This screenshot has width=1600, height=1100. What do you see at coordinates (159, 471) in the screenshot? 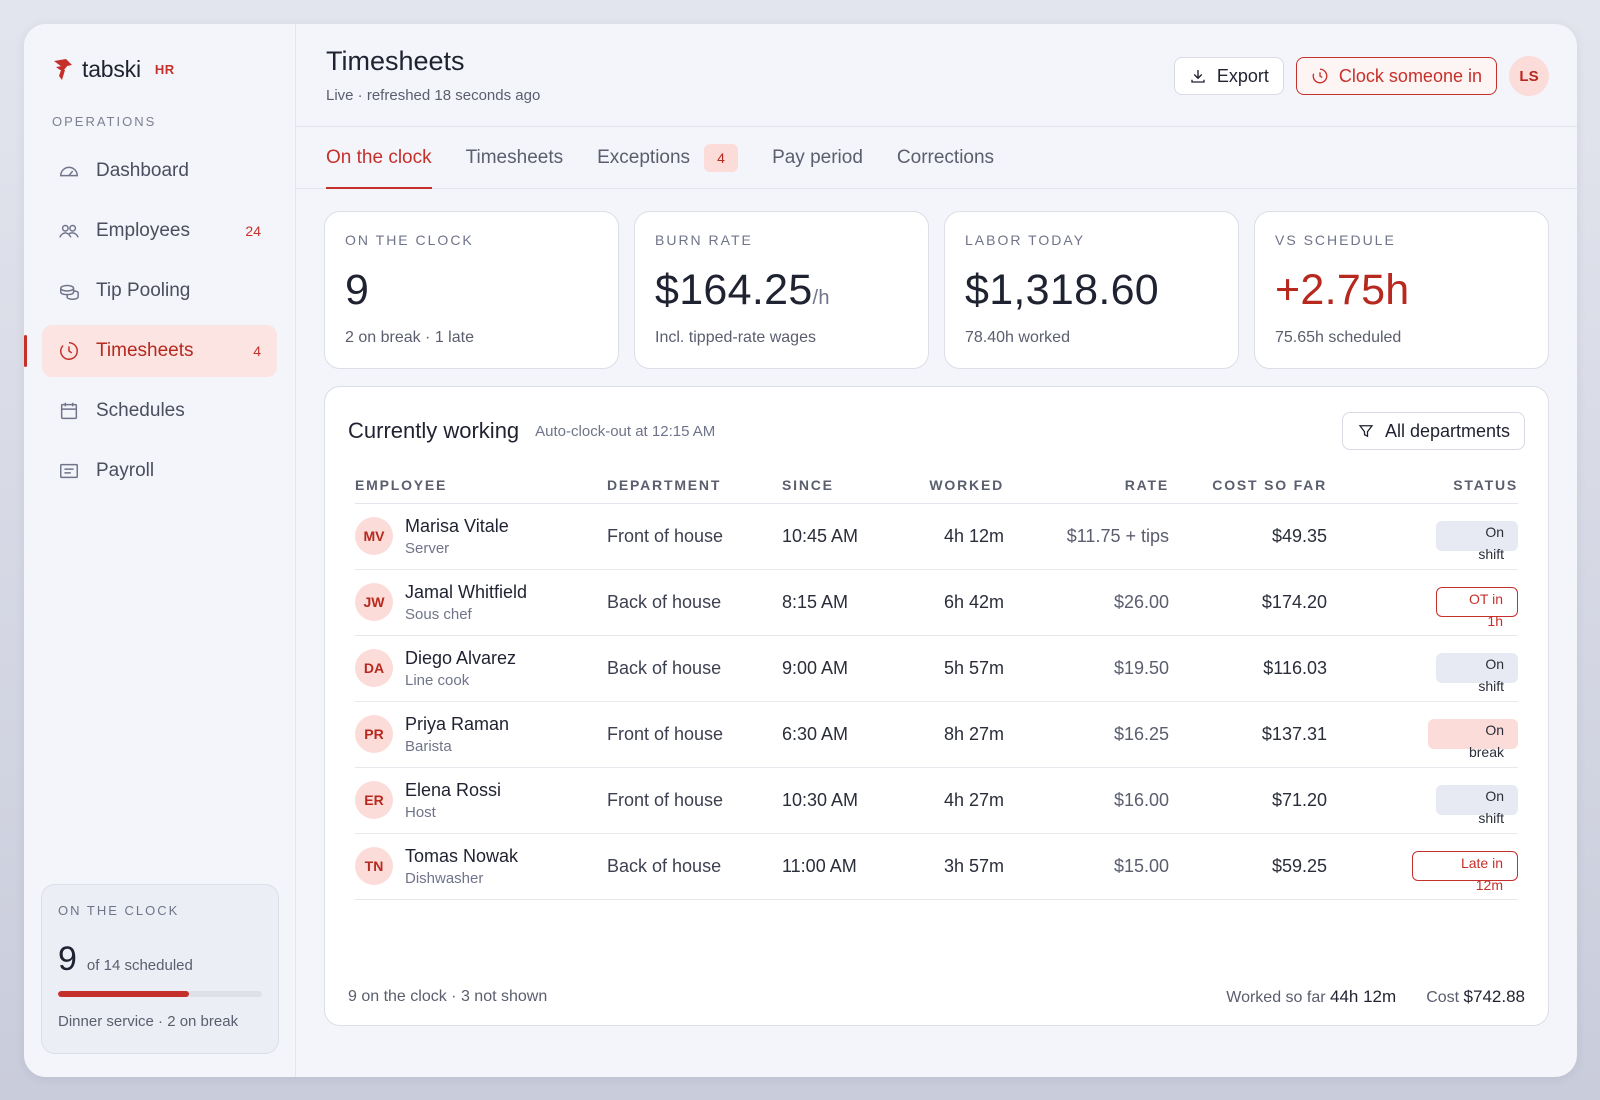
I see `sidebar-item-payroll: Payroll` at bounding box center [159, 471].